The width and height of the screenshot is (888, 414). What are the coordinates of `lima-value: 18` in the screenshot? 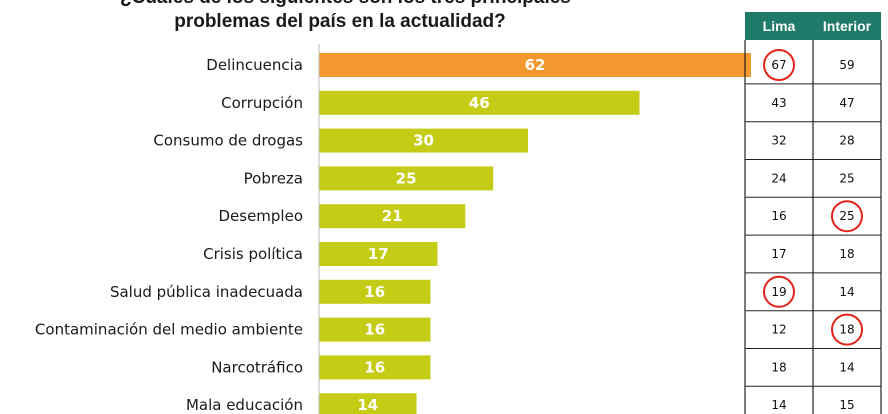 It's located at (778, 367).